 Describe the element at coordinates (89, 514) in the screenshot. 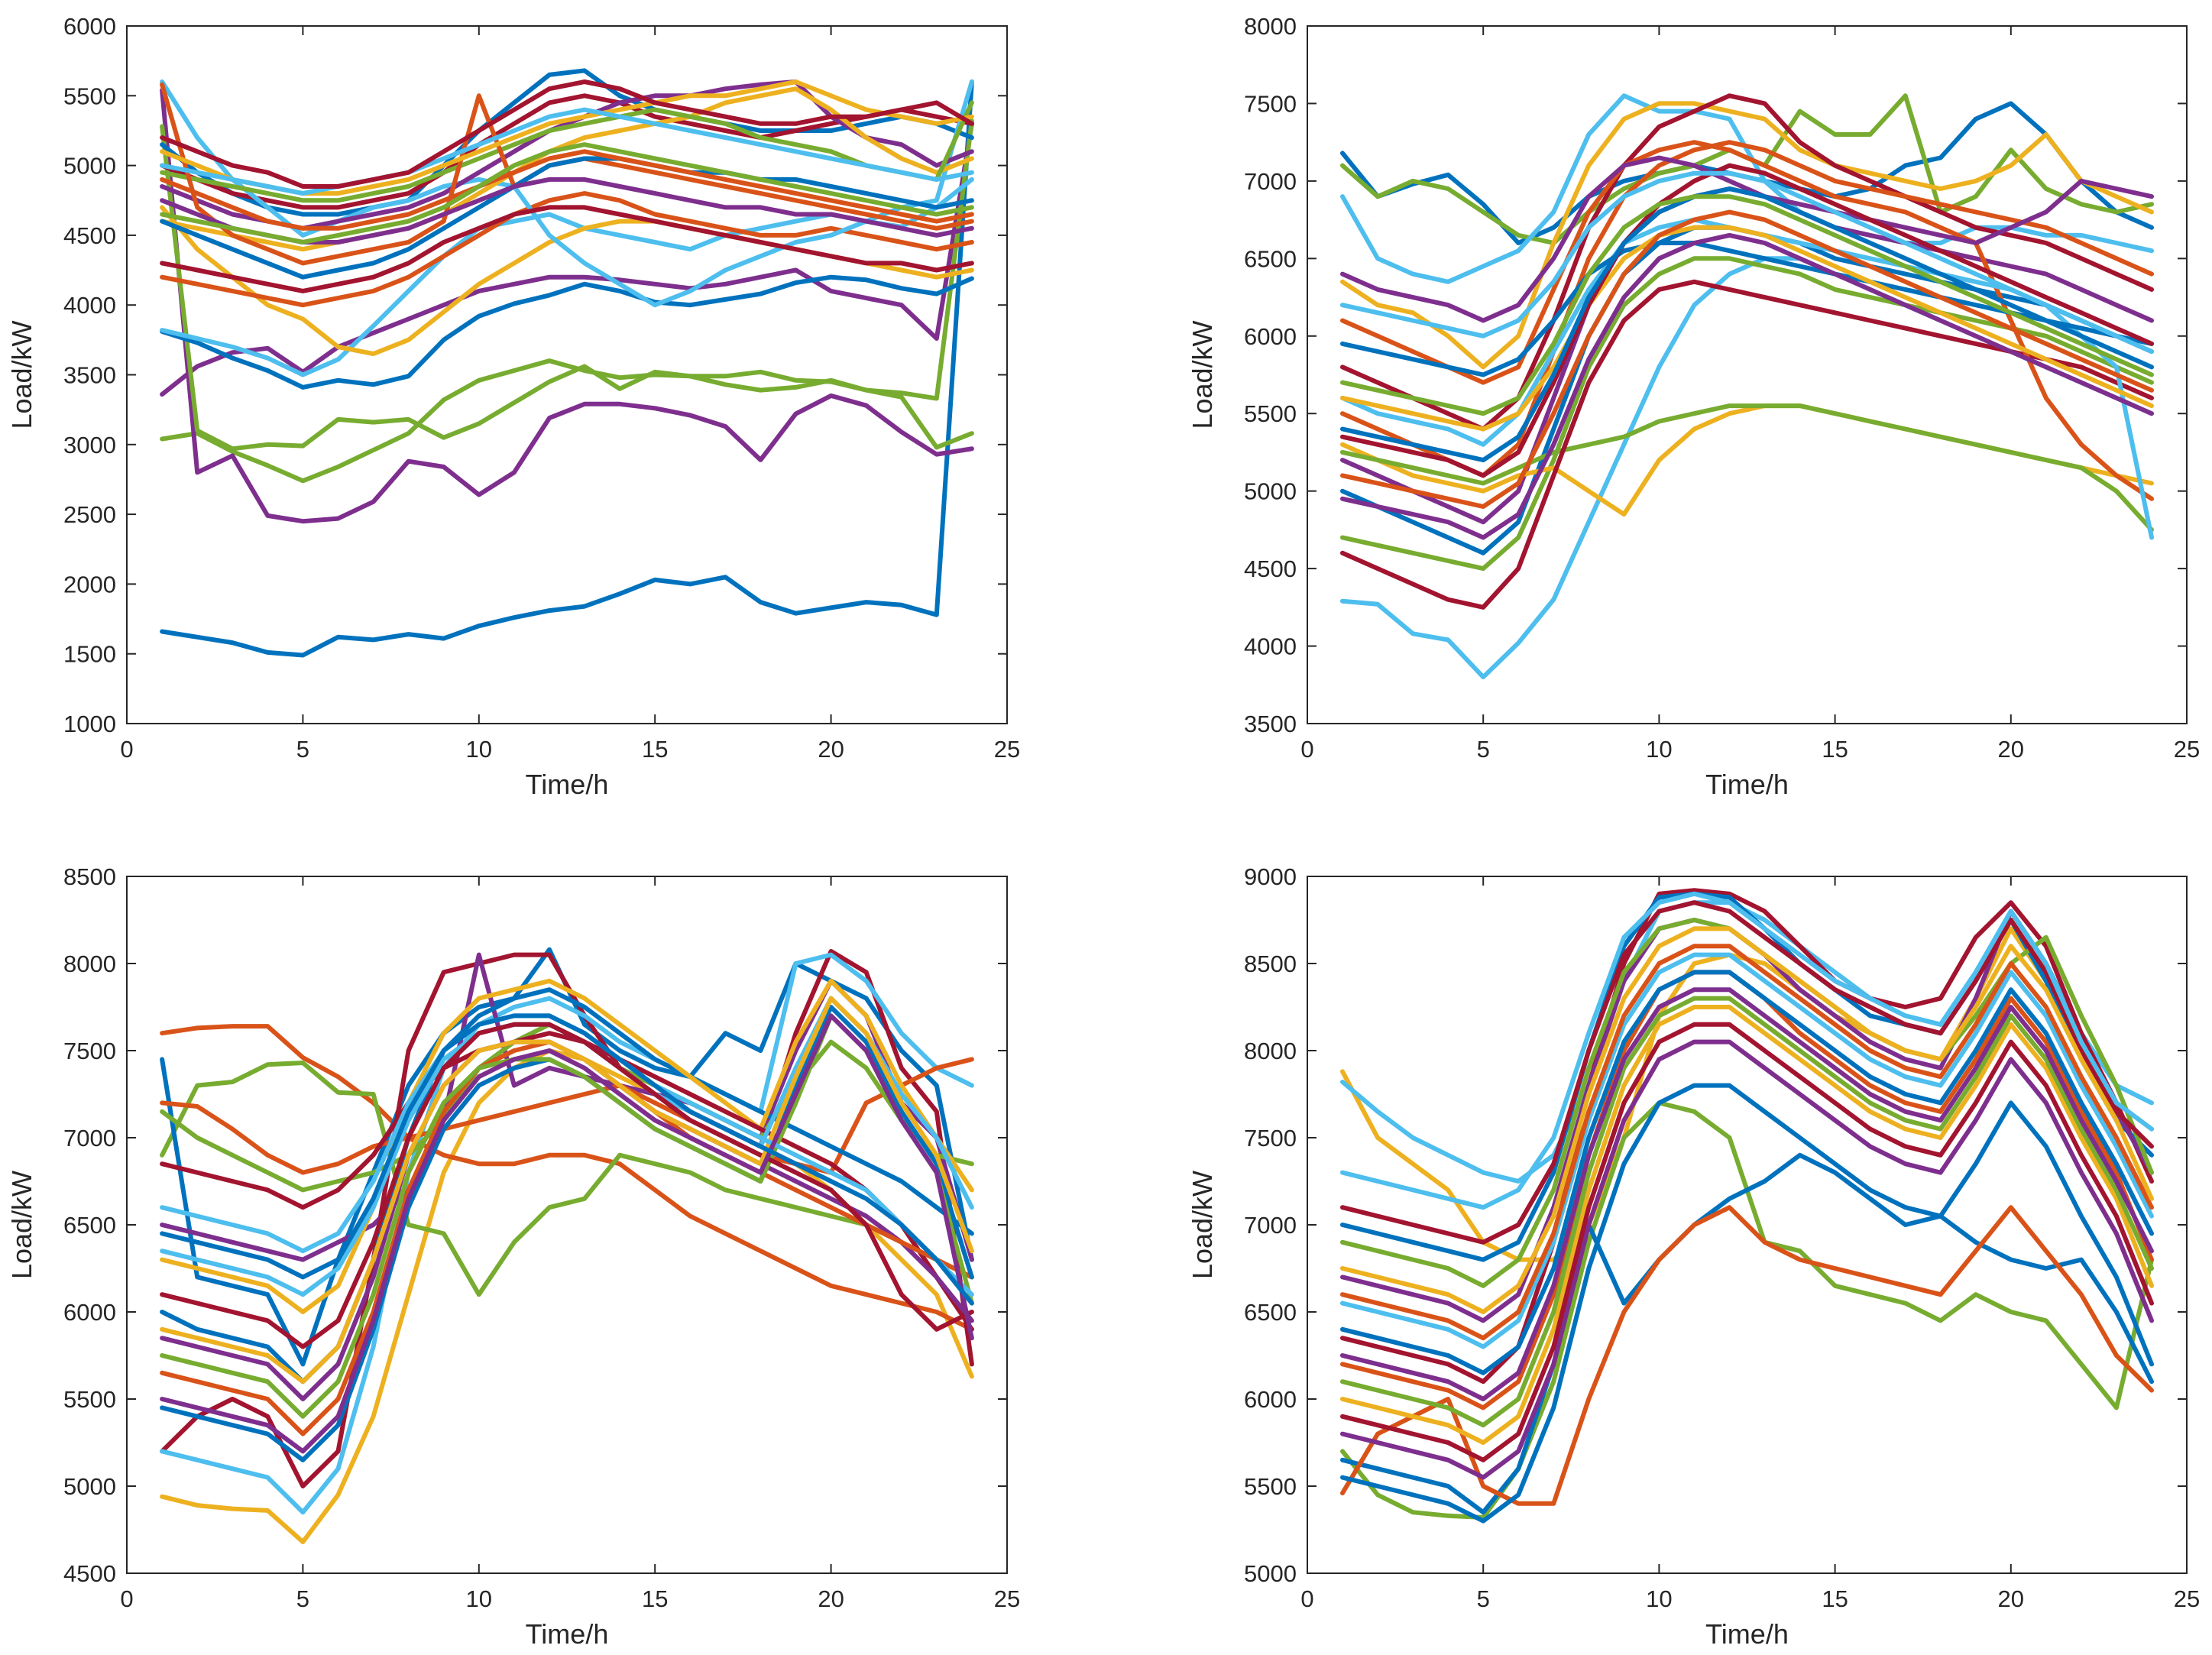

I see `y-tick-label: 2500` at that location.